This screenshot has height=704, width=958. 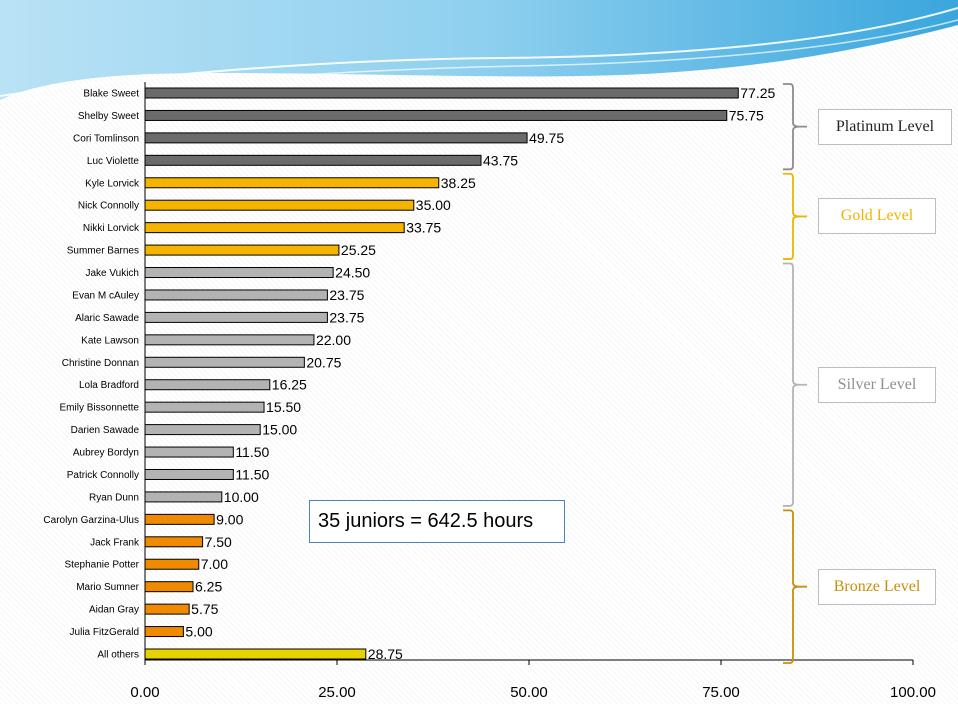 I want to click on category-label: Alaric Sawade, so click(x=107, y=318).